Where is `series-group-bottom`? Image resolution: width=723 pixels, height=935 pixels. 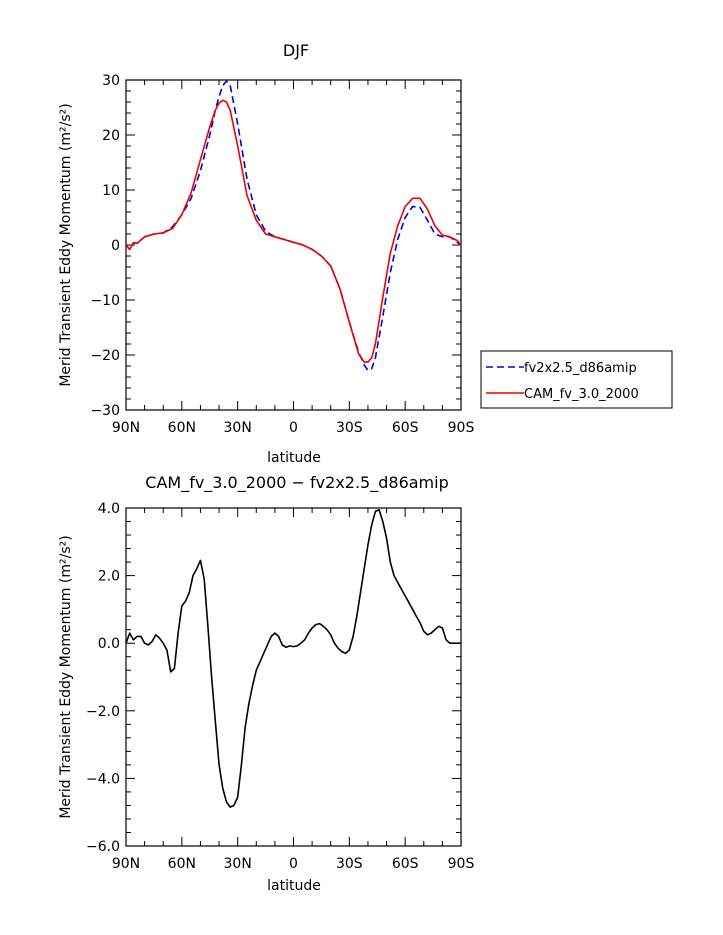 series-group-bottom is located at coordinates (293, 658).